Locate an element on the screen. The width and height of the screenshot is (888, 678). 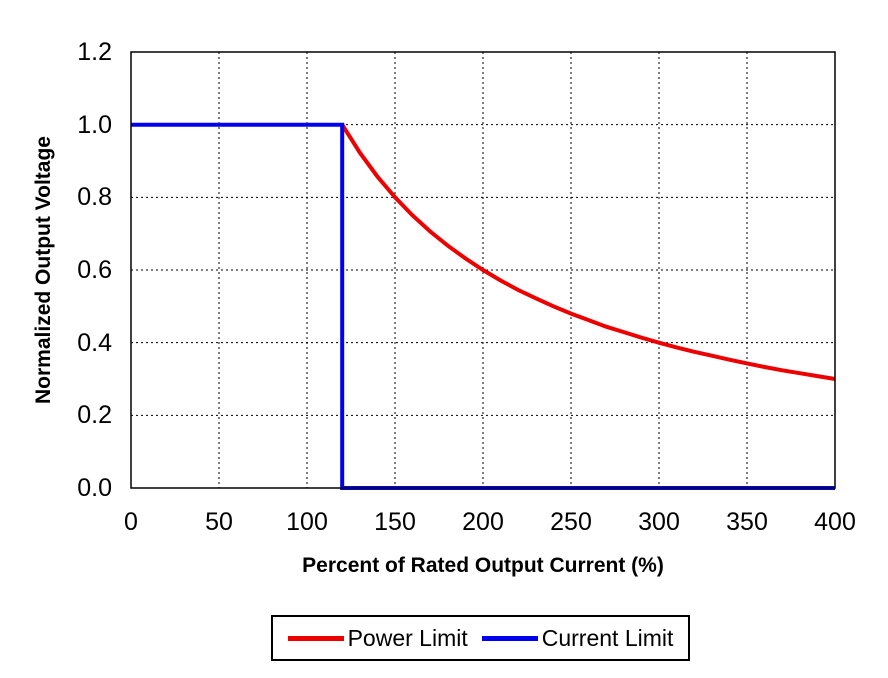
y-tick-label: 0.4 is located at coordinates (94, 342).